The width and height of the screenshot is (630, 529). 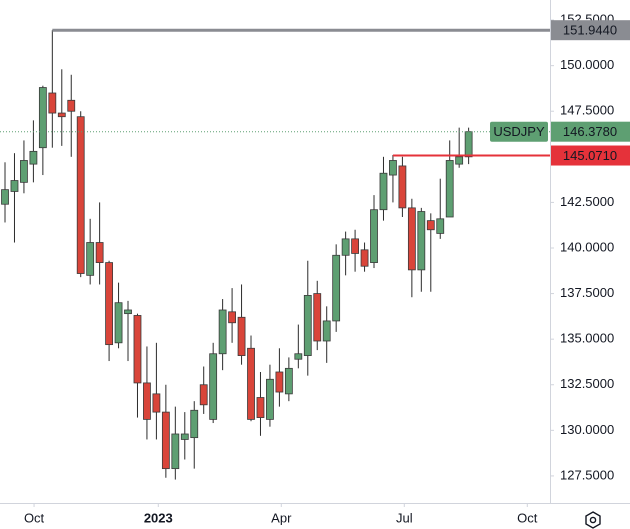 What do you see at coordinates (587, 292) in the screenshot?
I see `y-tick-label: 137.5000` at bounding box center [587, 292].